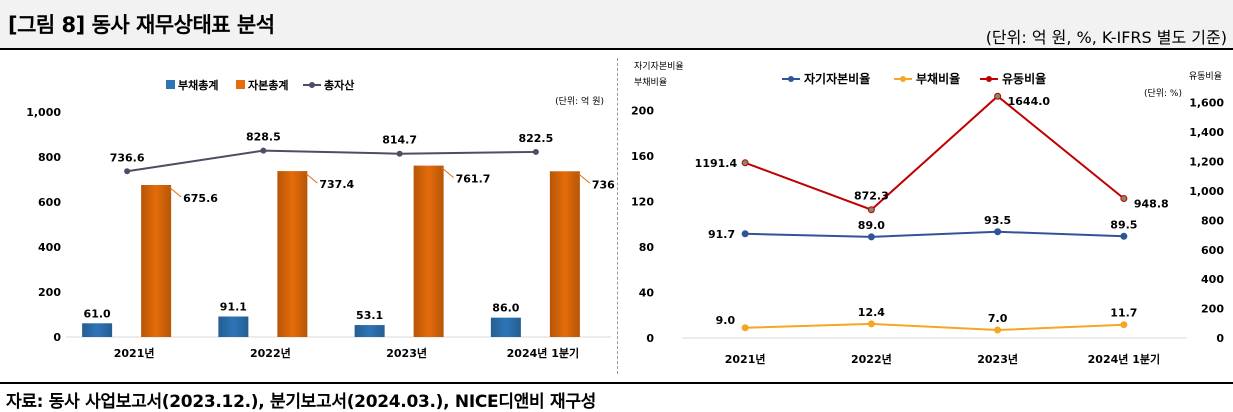  Describe the element at coordinates (270, 353) in the screenshot. I see `x-tick-label: 2022년` at that location.